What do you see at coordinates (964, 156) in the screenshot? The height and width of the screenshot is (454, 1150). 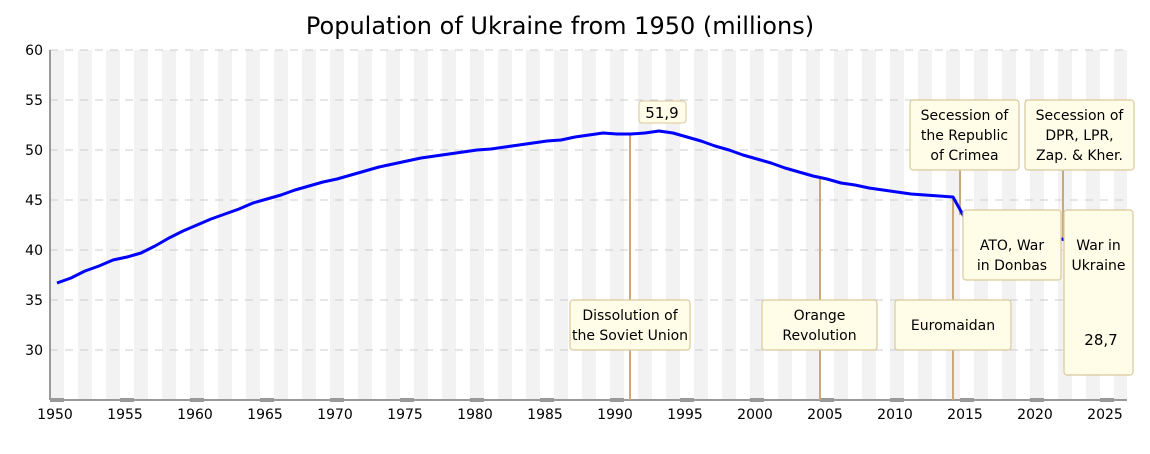 I see `annotation-label: of Crimea` at bounding box center [964, 156].